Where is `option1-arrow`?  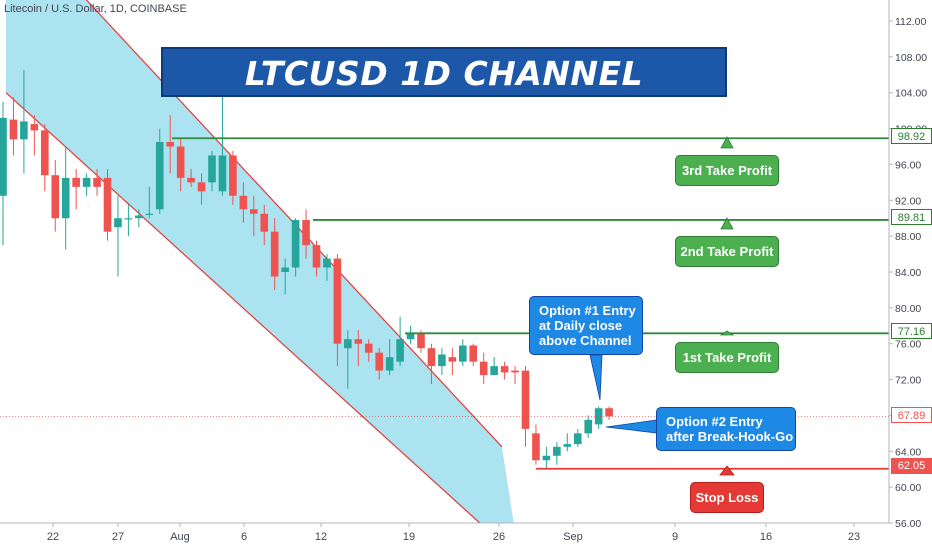
option1-arrow is located at coordinates (596, 377).